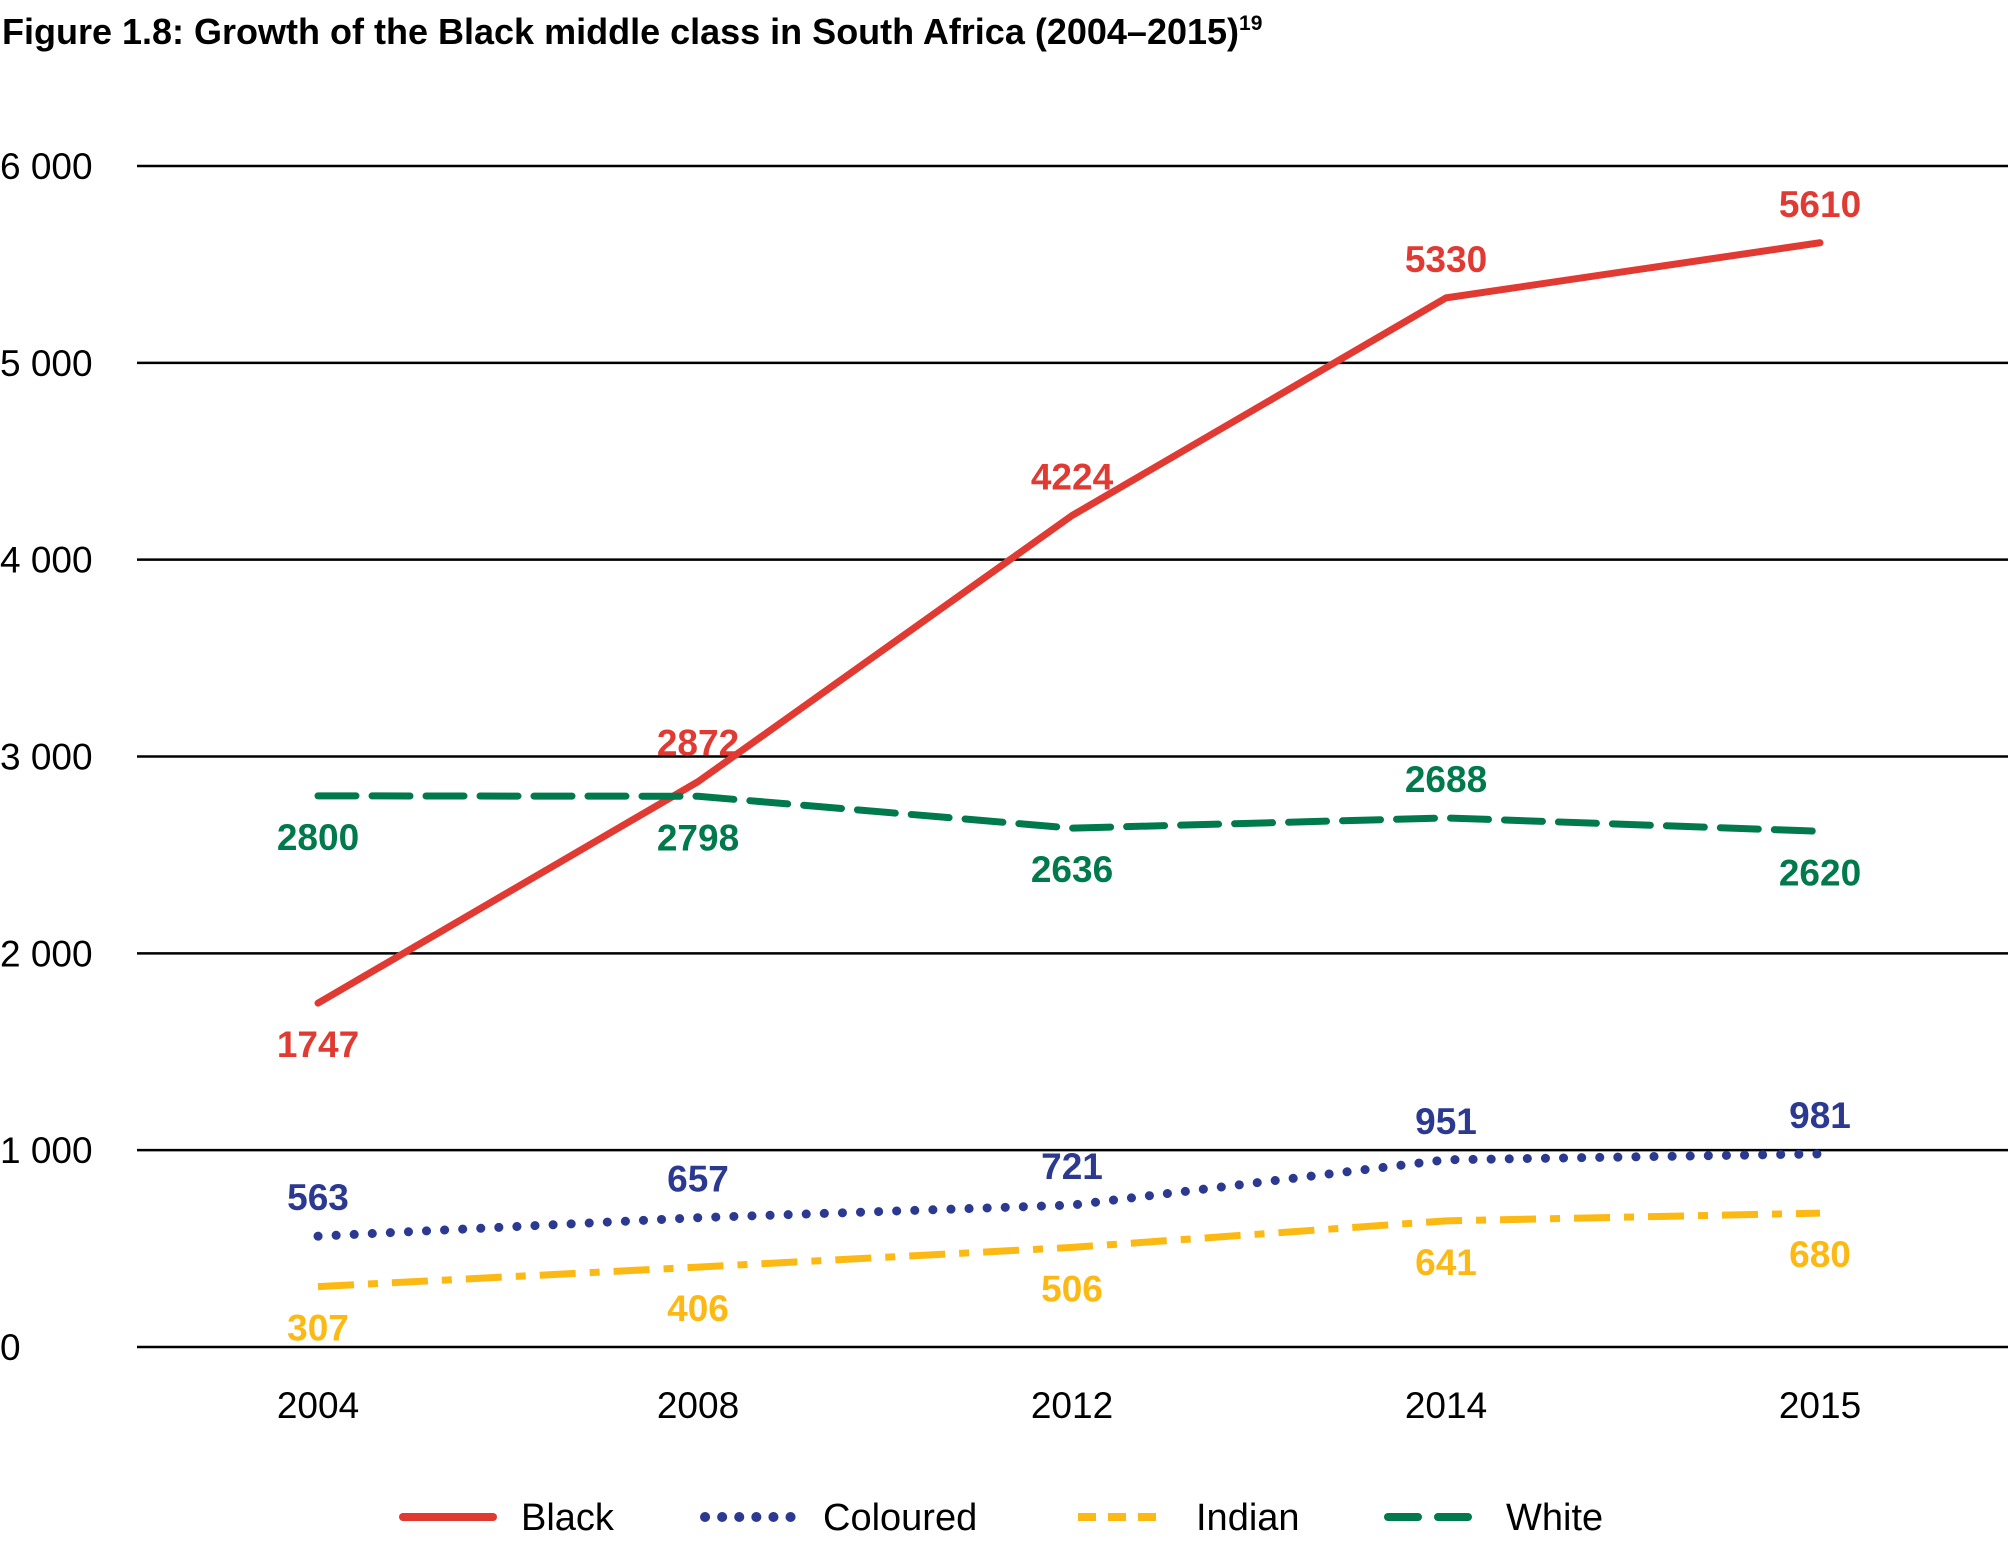 This screenshot has width=2008, height=1553. I want to click on data-label-black: 1747, so click(318, 1044).